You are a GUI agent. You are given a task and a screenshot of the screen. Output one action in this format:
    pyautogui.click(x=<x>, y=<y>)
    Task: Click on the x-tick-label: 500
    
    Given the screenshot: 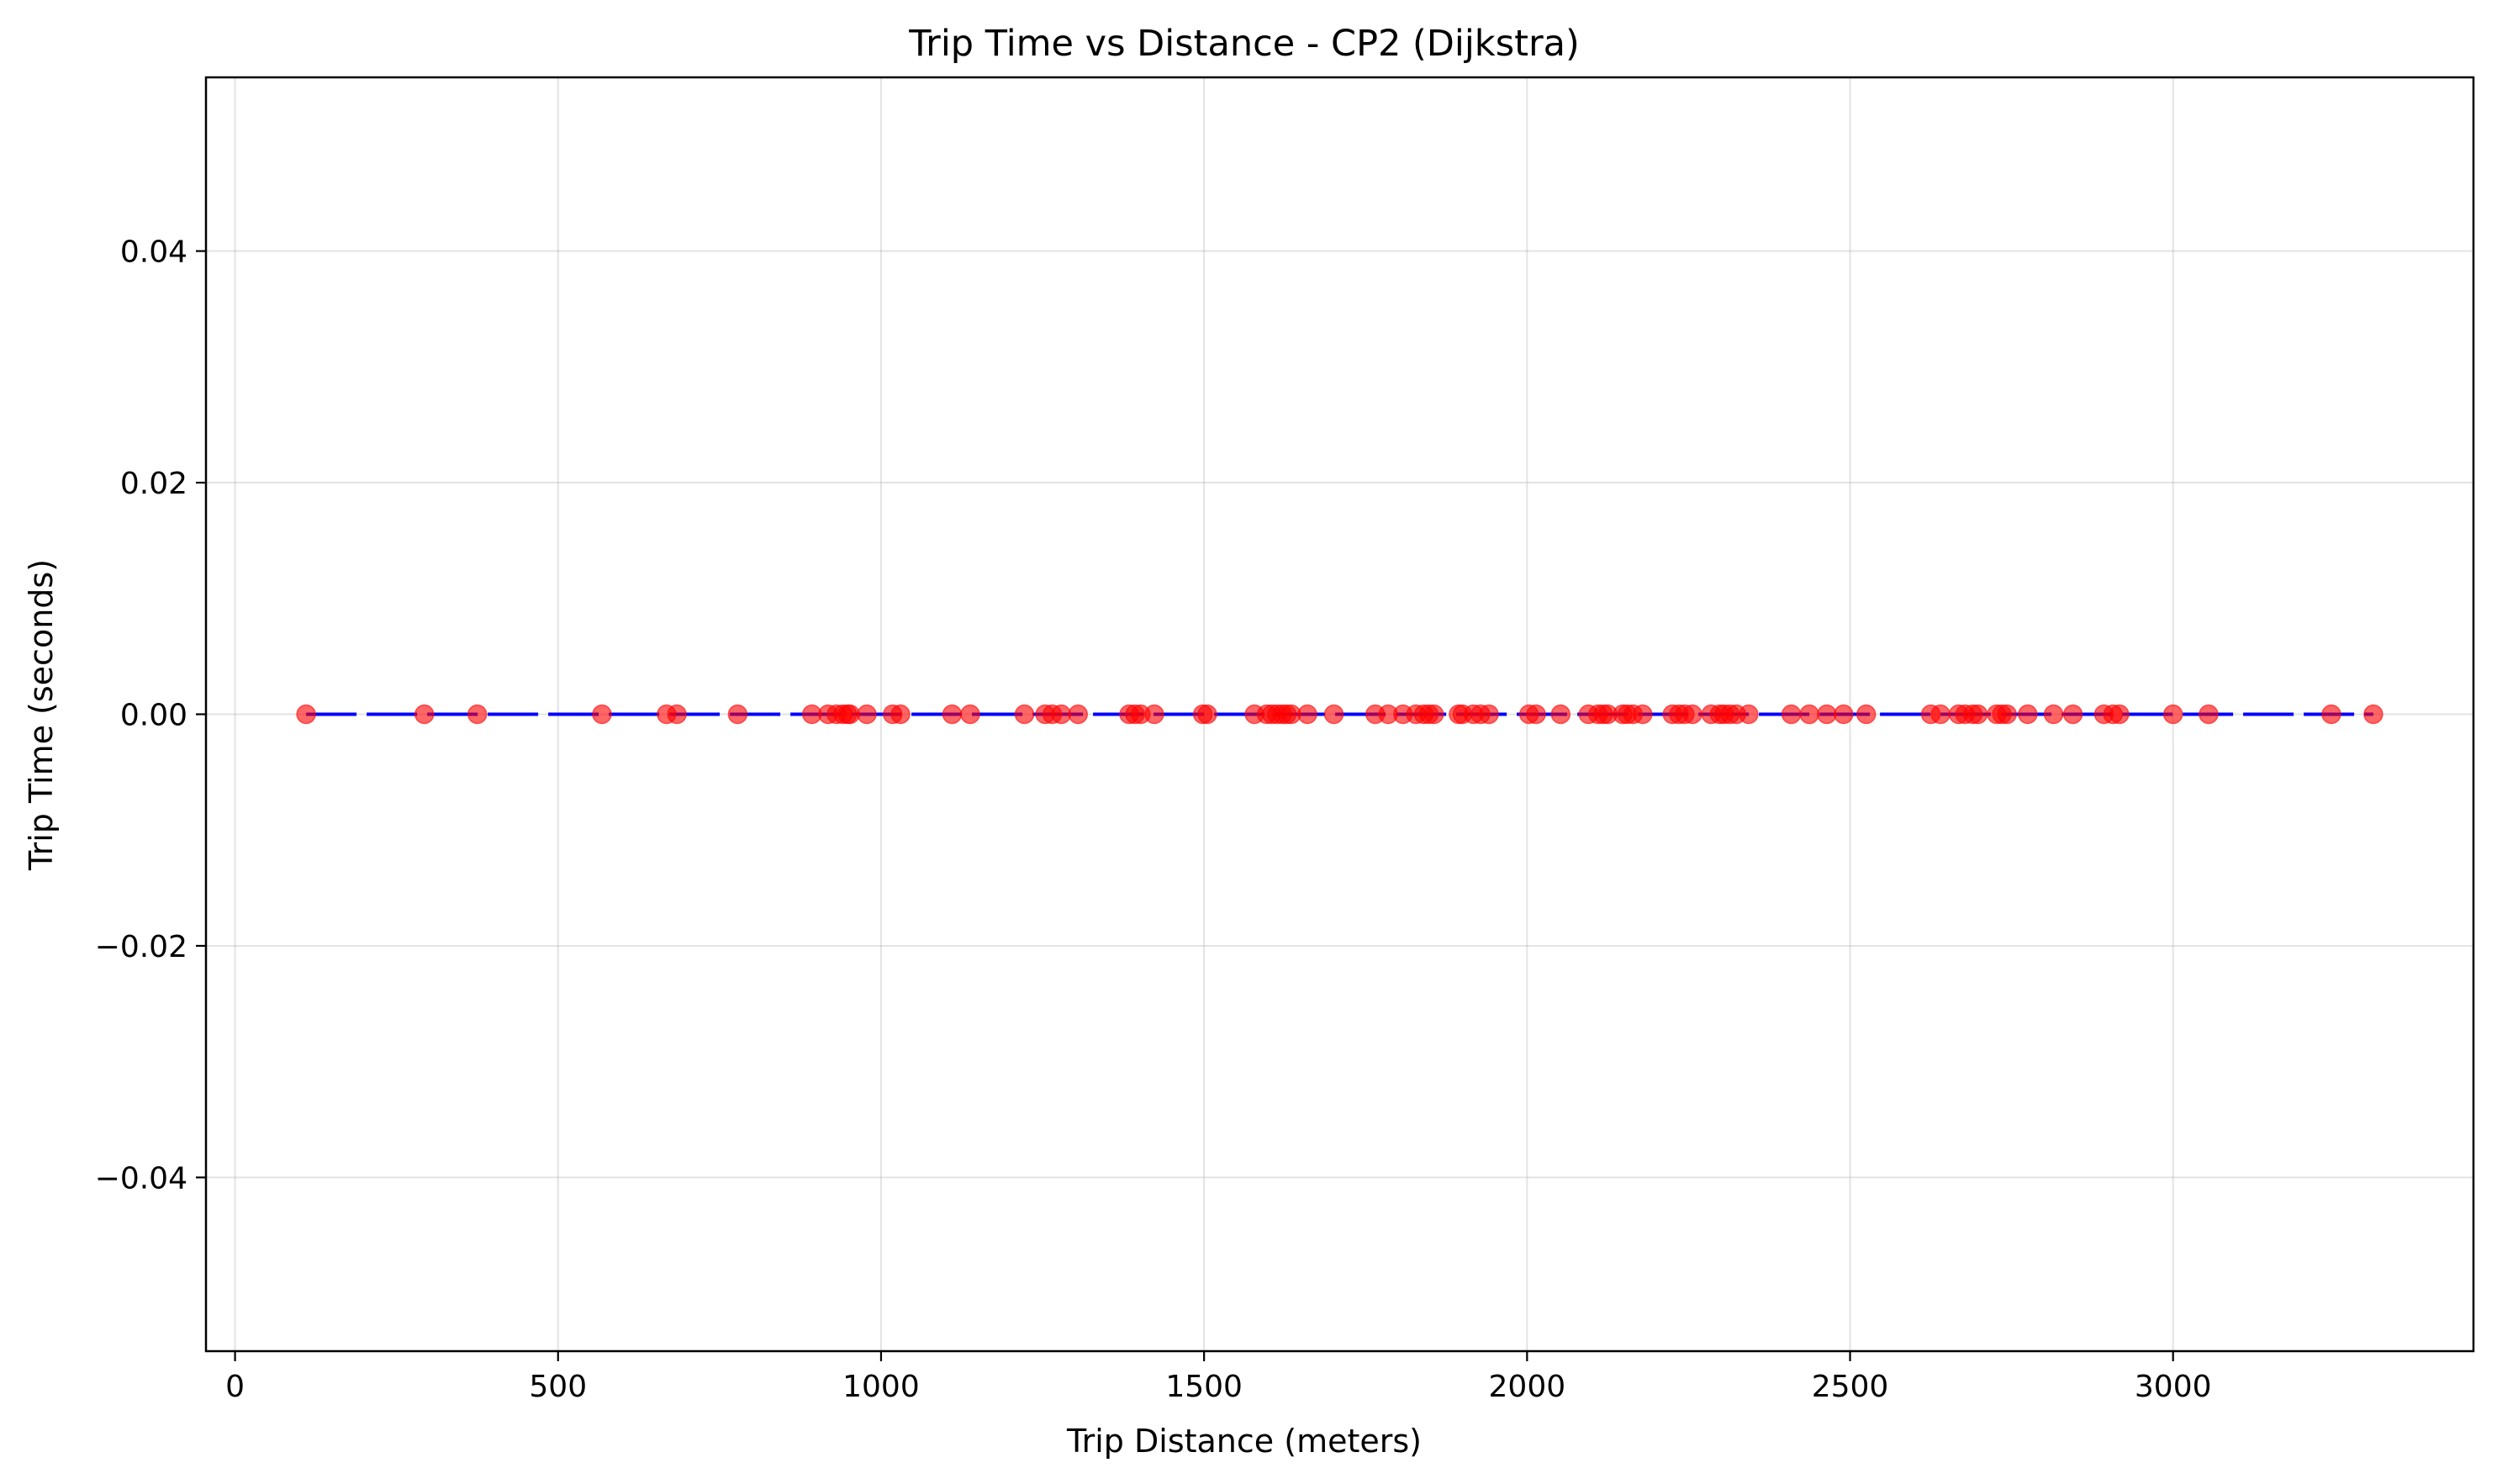 What is the action you would take?
    pyautogui.click(x=558, y=1387)
    